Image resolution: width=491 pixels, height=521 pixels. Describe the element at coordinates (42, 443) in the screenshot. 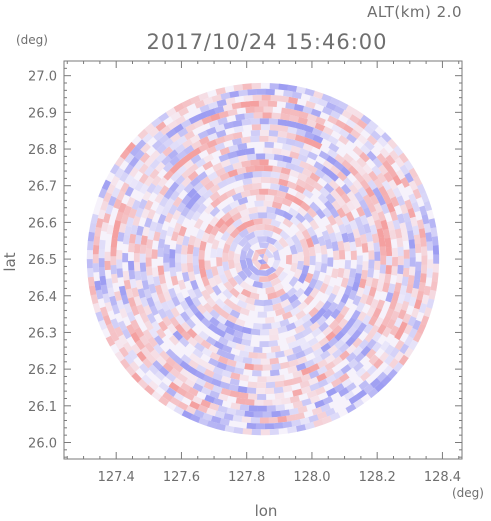

I see `y-tick-label: 26.0` at that location.